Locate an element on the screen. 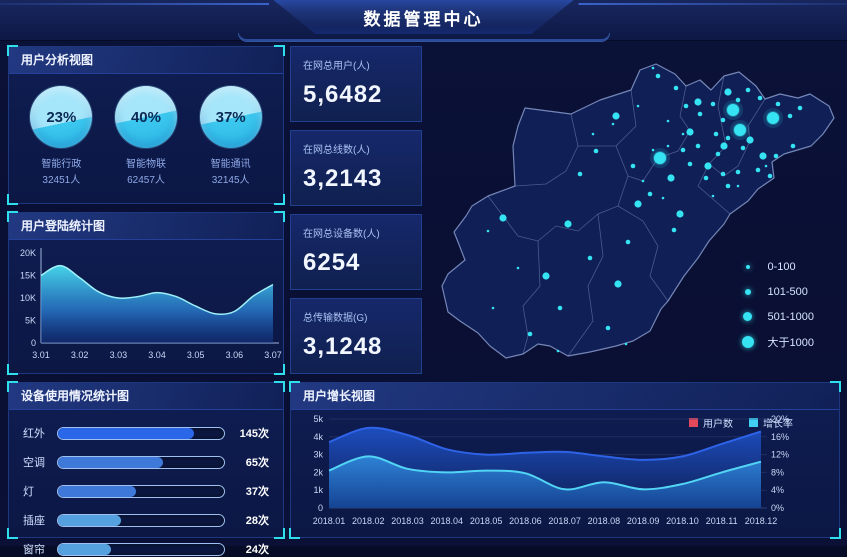 The height and width of the screenshot is (557, 847). page-title: 数据管理中心 is located at coordinates (424, 17).